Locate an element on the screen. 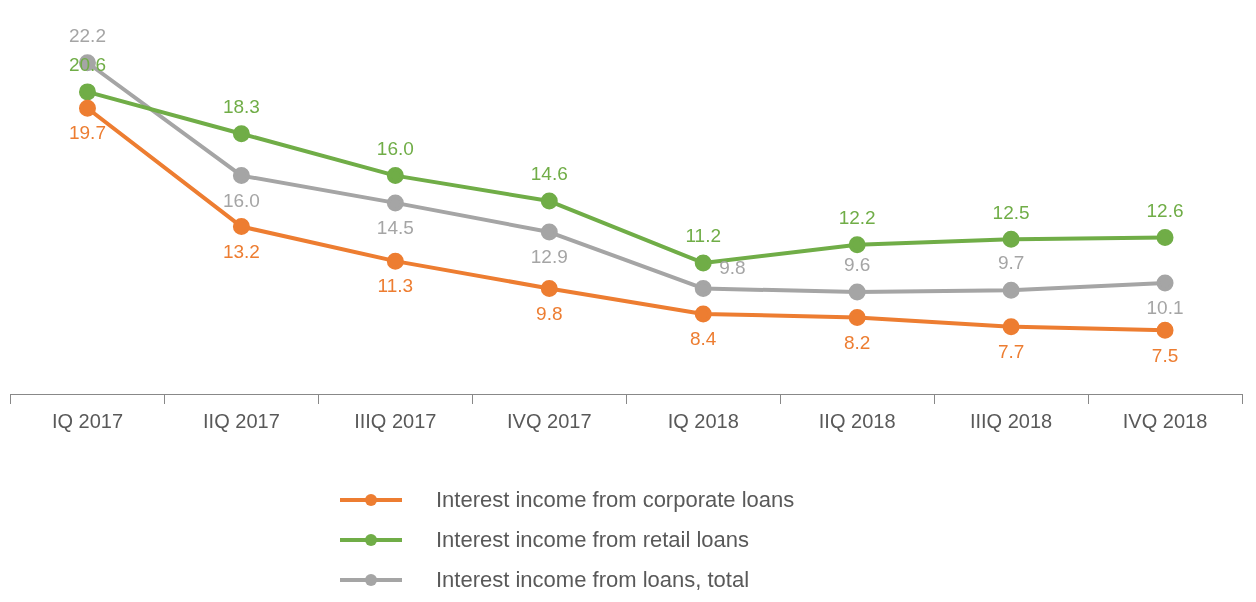 The image size is (1256, 602). legend-label: Interest income from retail loans is located at coordinates (593, 540).